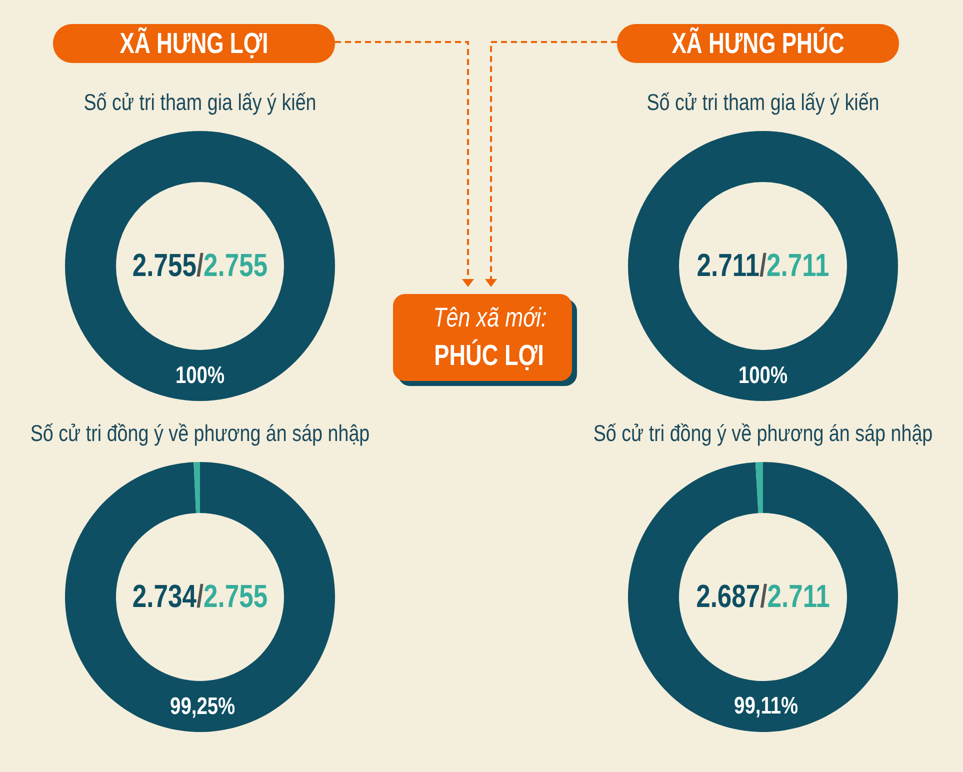 The height and width of the screenshot is (772, 963). What do you see at coordinates (194, 43) in the screenshot?
I see `text: XÃ HƯNG LỢI` at bounding box center [194, 43].